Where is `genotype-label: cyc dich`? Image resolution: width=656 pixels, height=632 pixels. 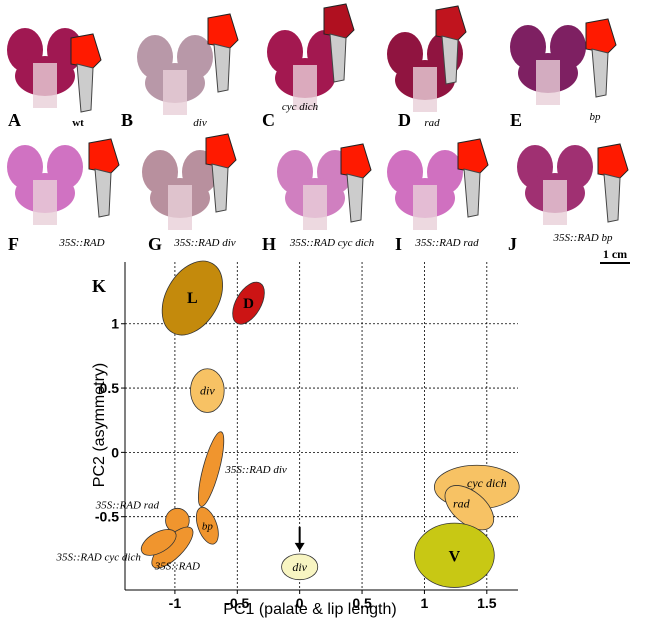 genotype-label: cyc dich is located at coordinates (300, 107).